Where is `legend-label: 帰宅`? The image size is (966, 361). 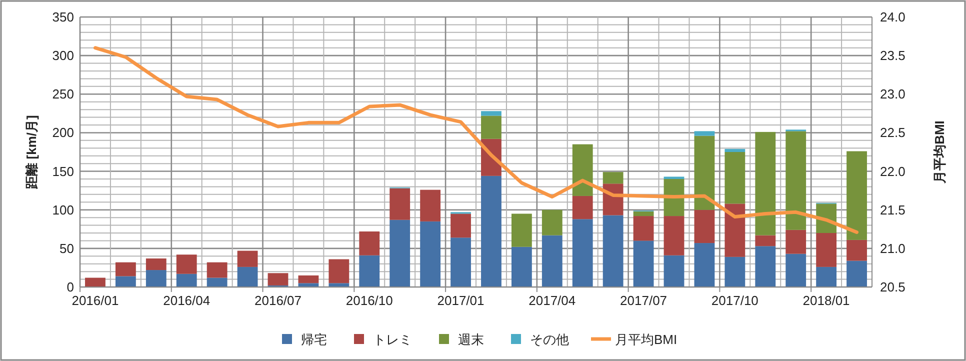 legend-label: 帰宅 is located at coordinates (314, 339).